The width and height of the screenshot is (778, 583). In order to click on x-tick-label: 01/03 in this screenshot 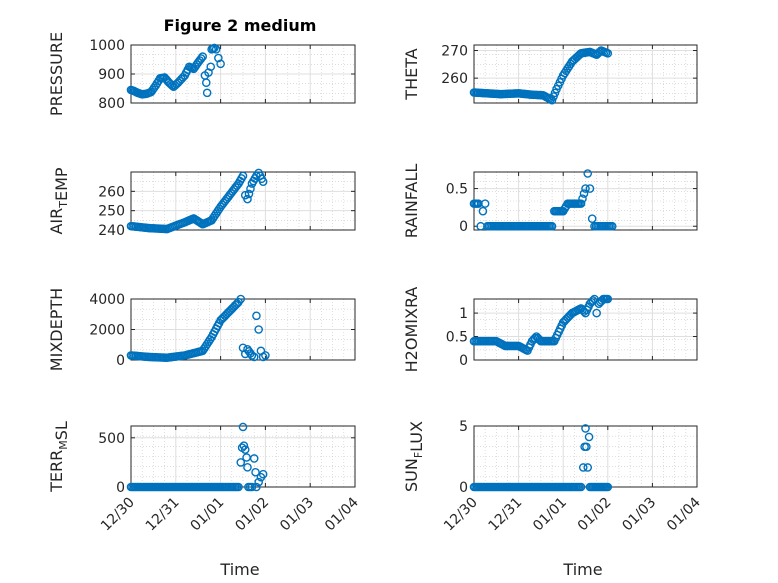, I will do `click(639, 515)`.